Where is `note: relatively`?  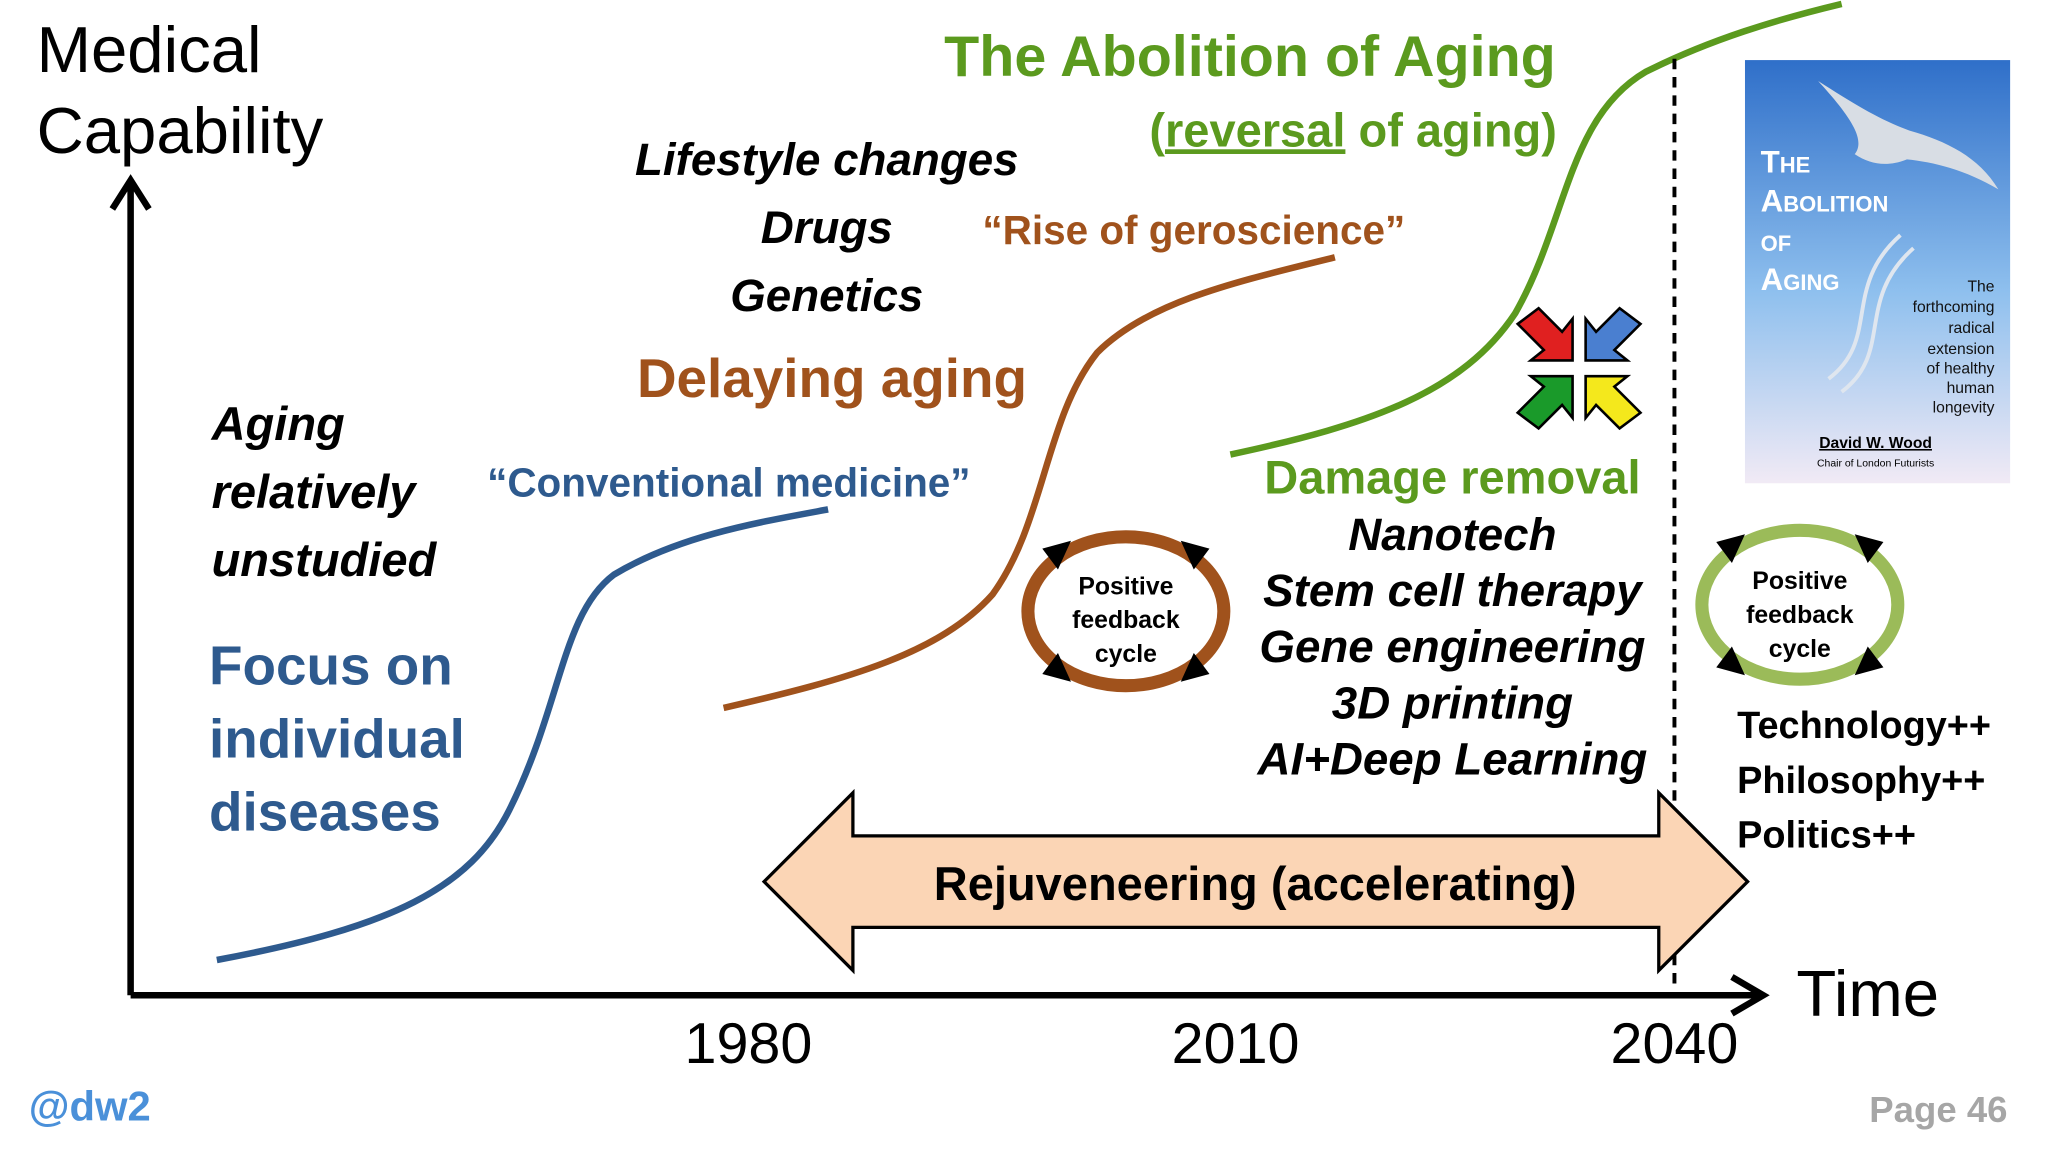 note: relatively is located at coordinates (315, 491).